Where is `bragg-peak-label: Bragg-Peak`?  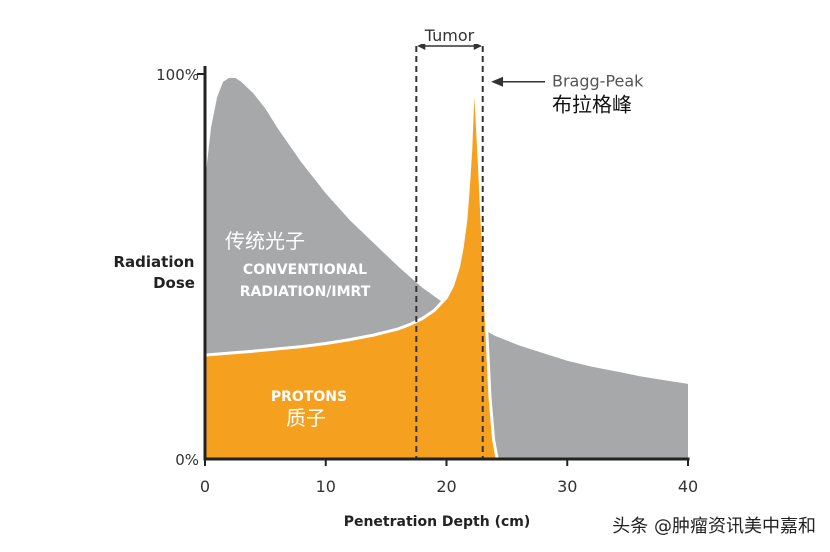
bragg-peak-label: Bragg-Peak is located at coordinates (598, 81).